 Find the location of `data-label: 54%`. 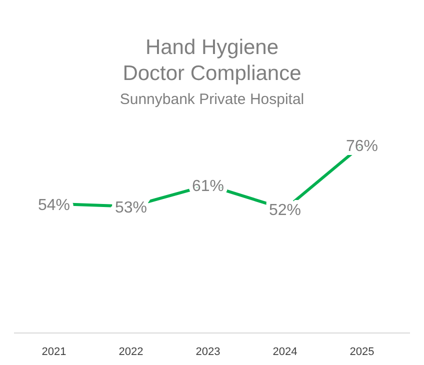

data-label: 54% is located at coordinates (54, 205).